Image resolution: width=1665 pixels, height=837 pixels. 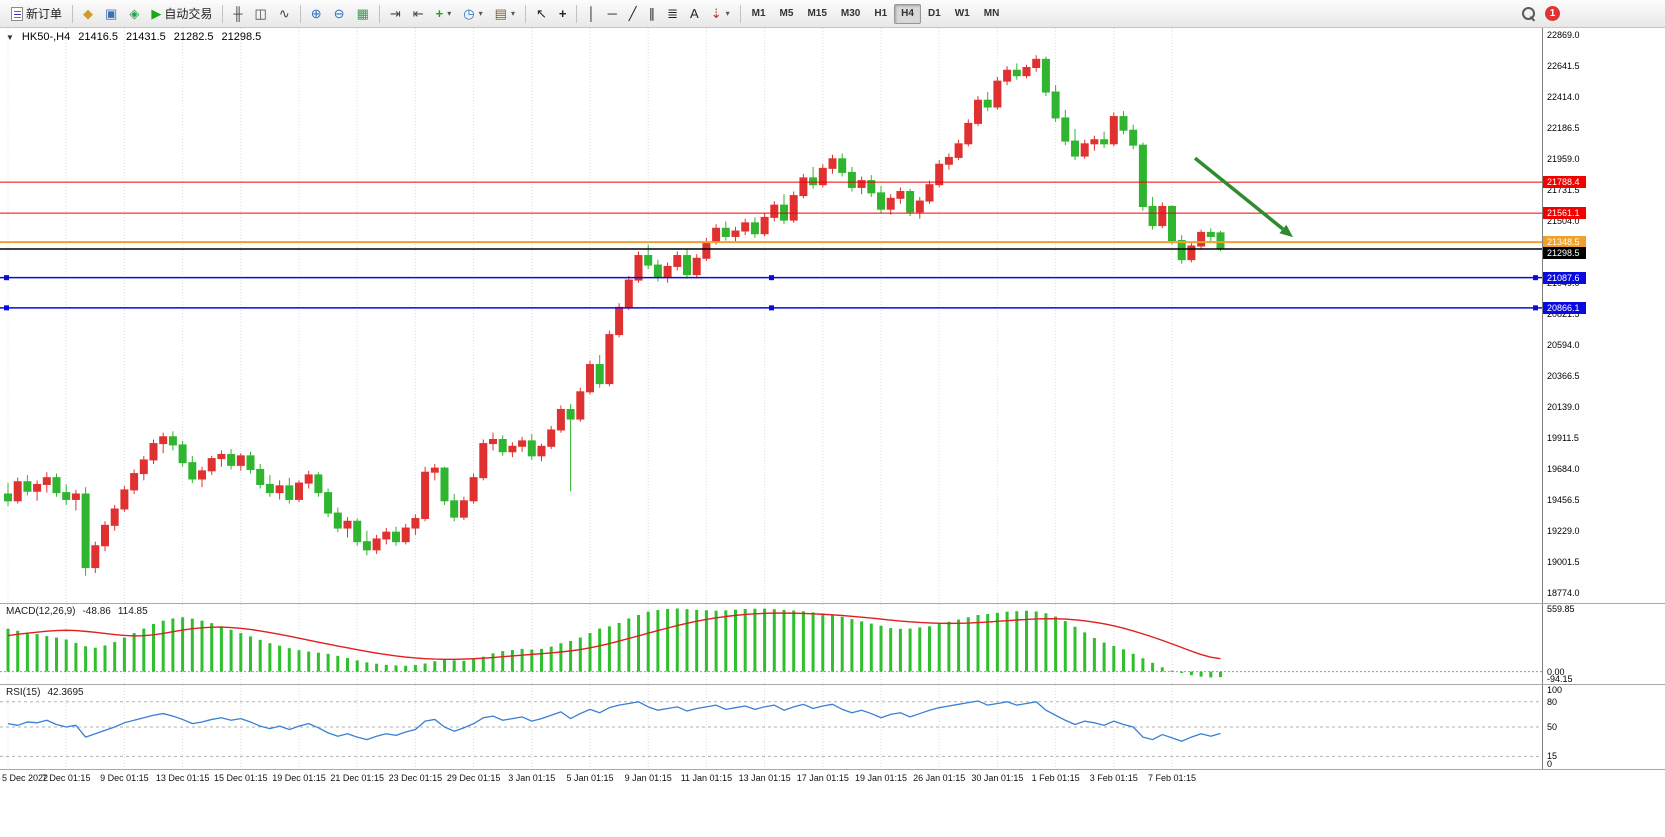 What do you see at coordinates (395, 14) in the screenshot?
I see `auto-scroll-button: ⇥` at bounding box center [395, 14].